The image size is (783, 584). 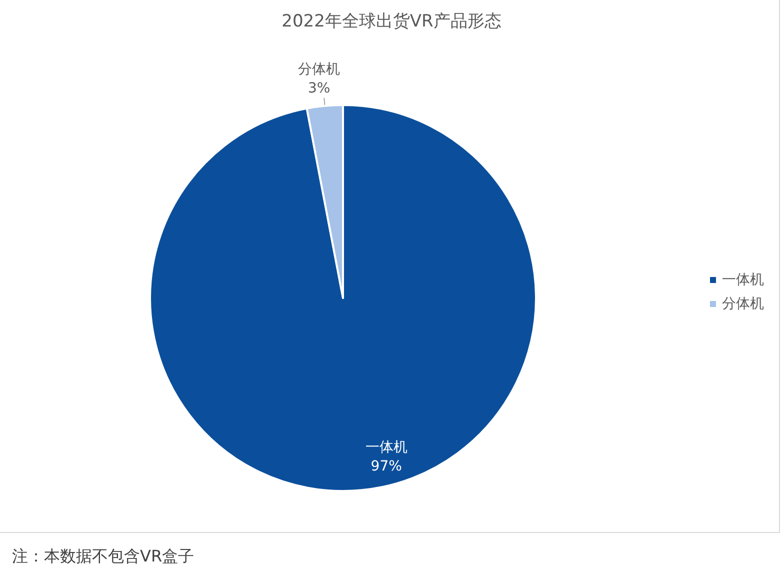 What do you see at coordinates (386, 466) in the screenshot?
I see `data-label: 97%` at bounding box center [386, 466].